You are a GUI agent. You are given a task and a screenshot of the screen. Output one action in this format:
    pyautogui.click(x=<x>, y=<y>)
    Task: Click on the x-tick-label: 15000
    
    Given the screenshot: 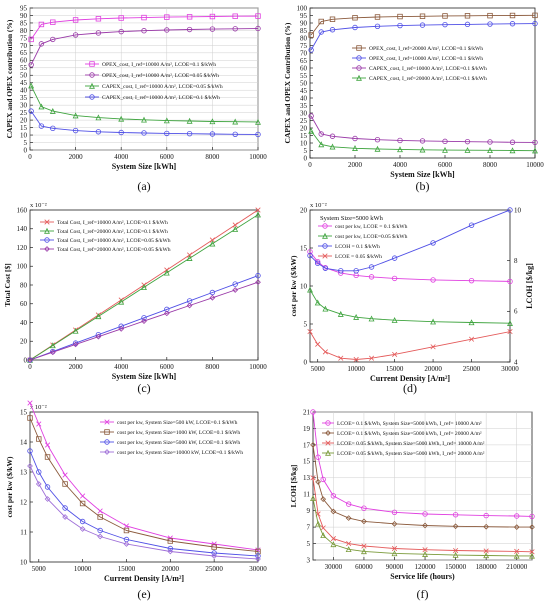 What is the action you would take?
    pyautogui.click(x=395, y=369)
    